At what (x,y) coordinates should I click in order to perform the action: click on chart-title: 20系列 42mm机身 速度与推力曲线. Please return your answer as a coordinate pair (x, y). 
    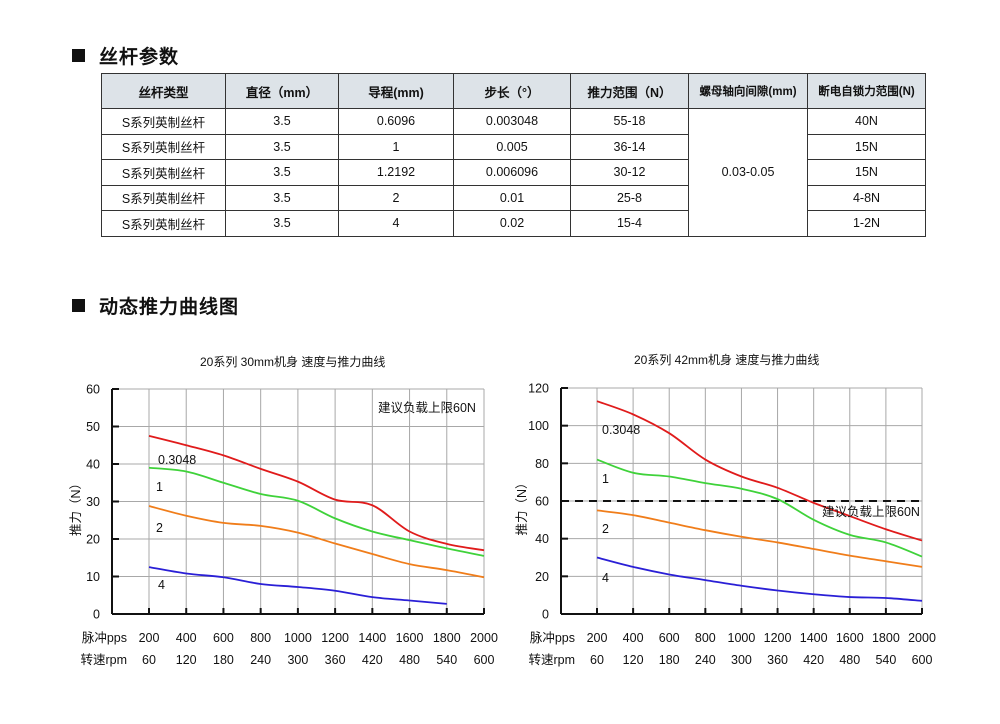
    Looking at the image, I should click on (727, 360).